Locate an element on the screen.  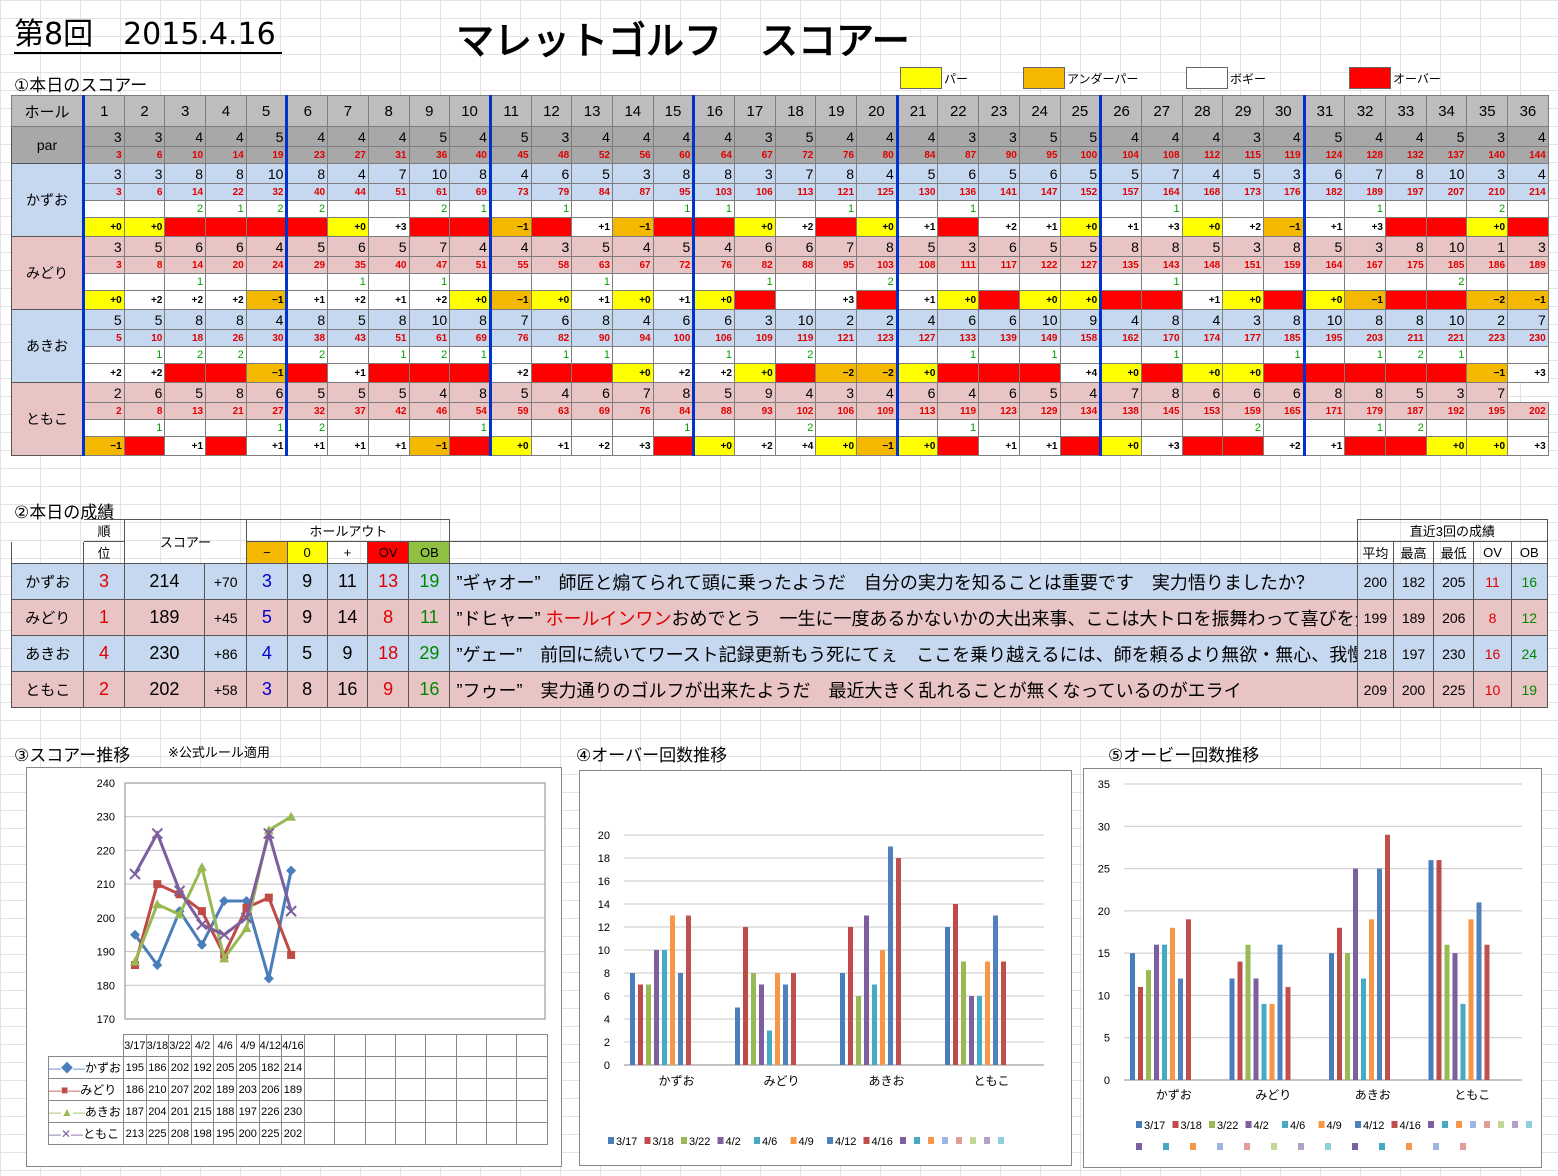
par-value: 5 is located at coordinates (795, 136).